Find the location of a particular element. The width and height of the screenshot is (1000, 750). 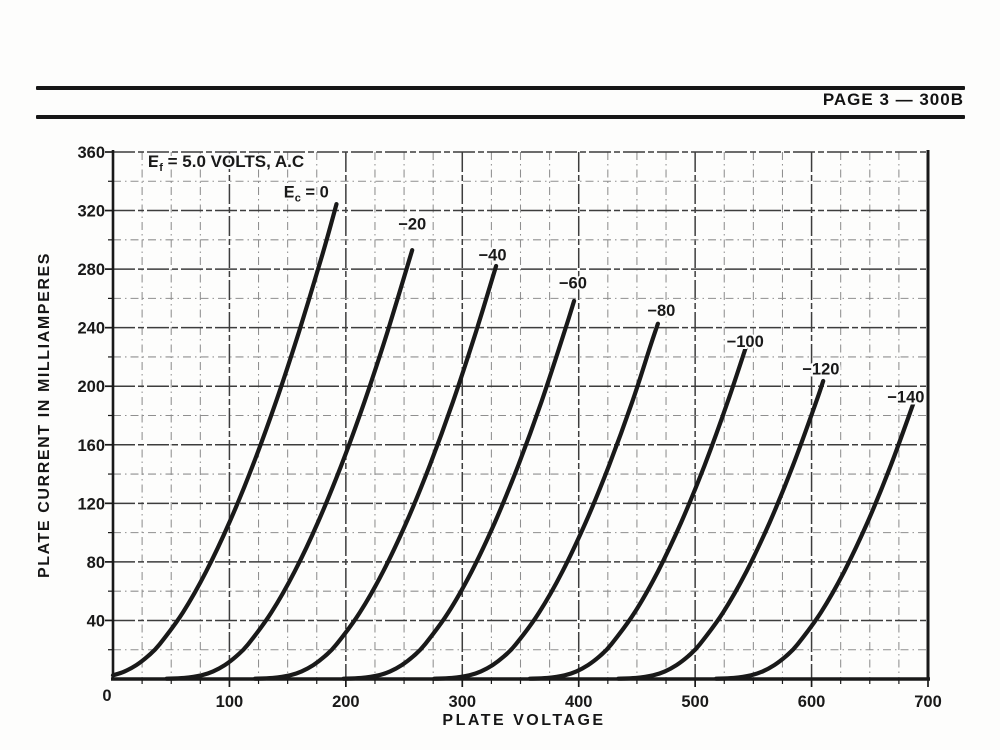

origin-tick-label: 0 is located at coordinates (106, 696).